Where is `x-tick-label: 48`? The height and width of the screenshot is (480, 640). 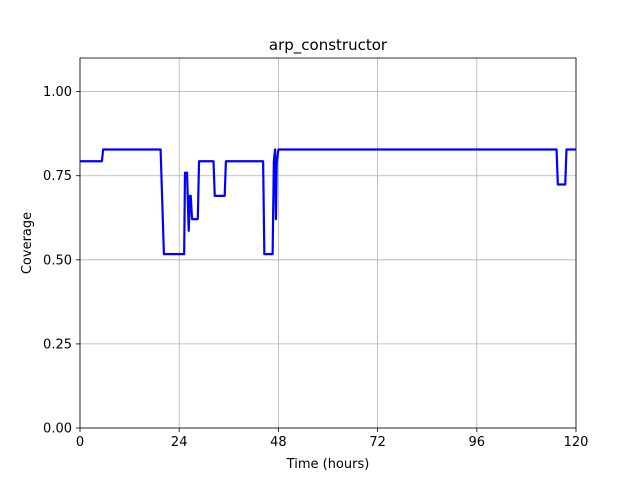 x-tick-label: 48 is located at coordinates (278, 442).